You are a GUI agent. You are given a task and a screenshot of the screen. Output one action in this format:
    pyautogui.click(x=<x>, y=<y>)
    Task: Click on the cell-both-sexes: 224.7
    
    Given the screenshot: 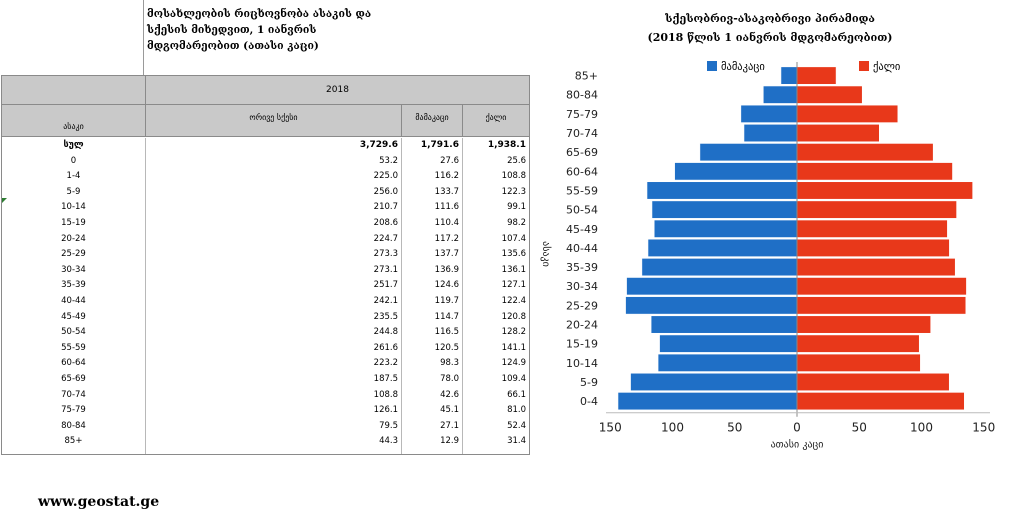 What is the action you would take?
    pyautogui.click(x=385, y=238)
    